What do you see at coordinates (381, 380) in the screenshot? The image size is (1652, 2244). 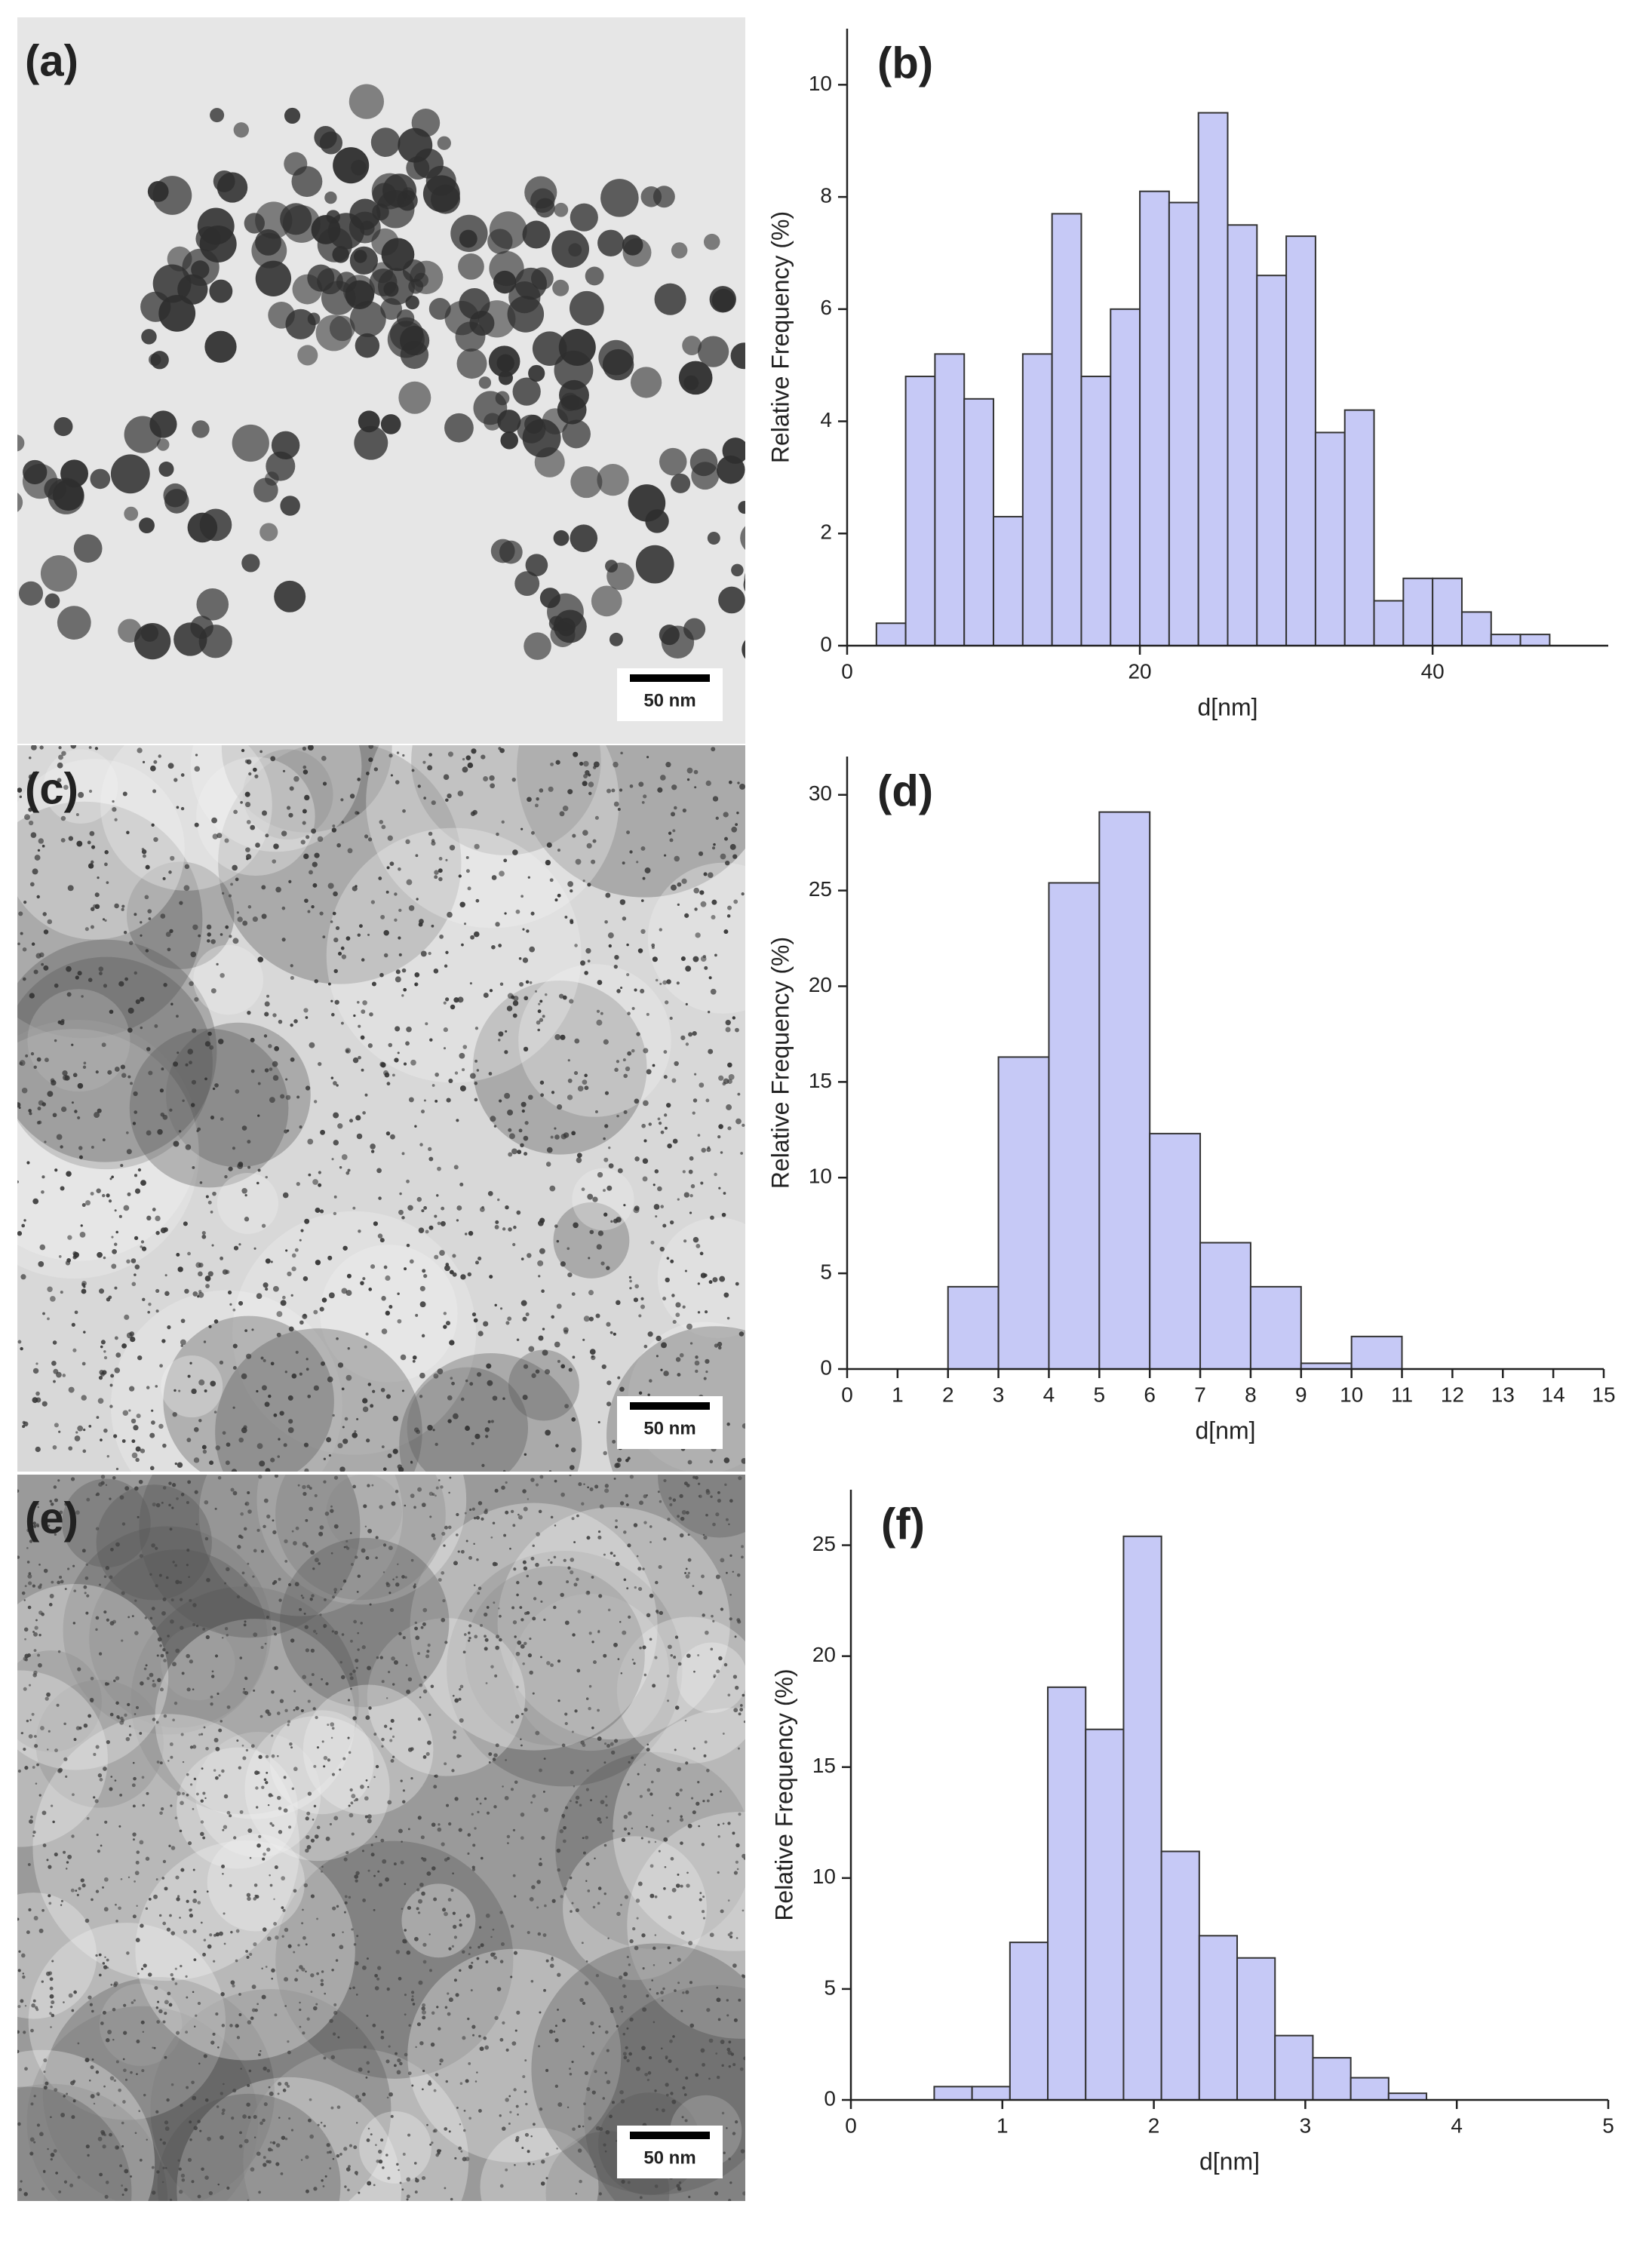 I see `tem-image` at bounding box center [381, 380].